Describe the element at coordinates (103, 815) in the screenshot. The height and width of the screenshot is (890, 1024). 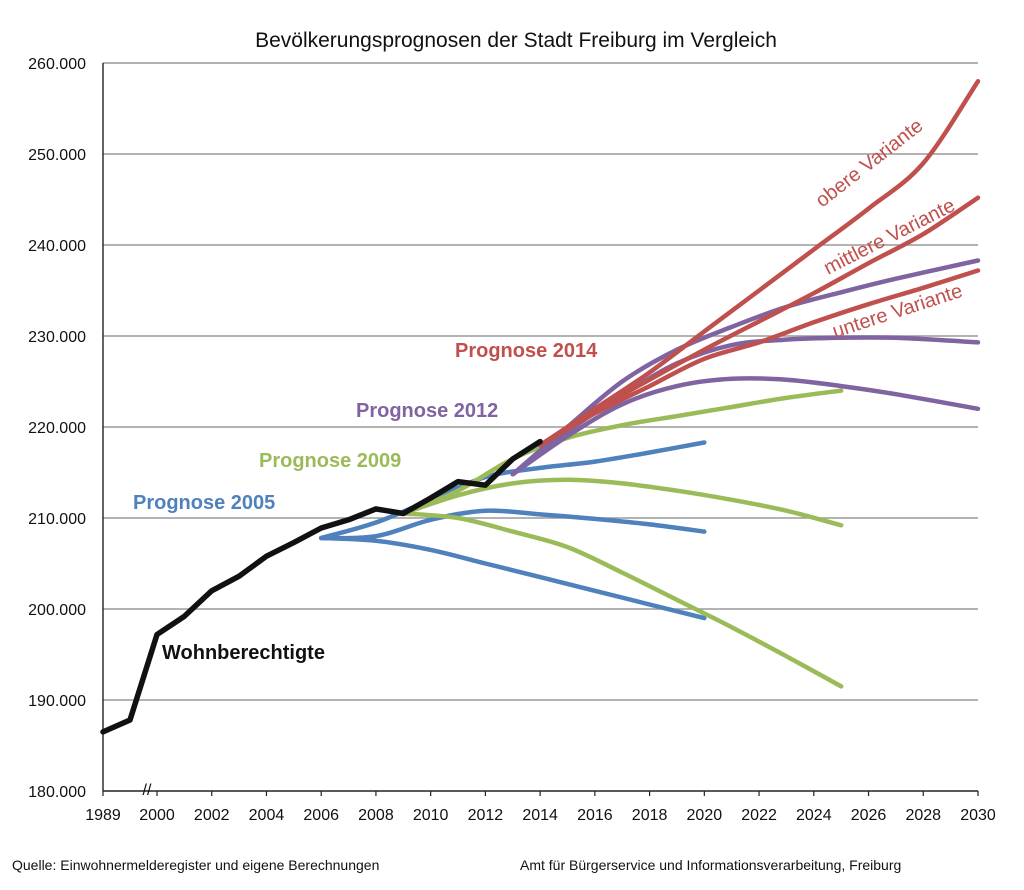
I see `x-tick-label: 1989` at that location.